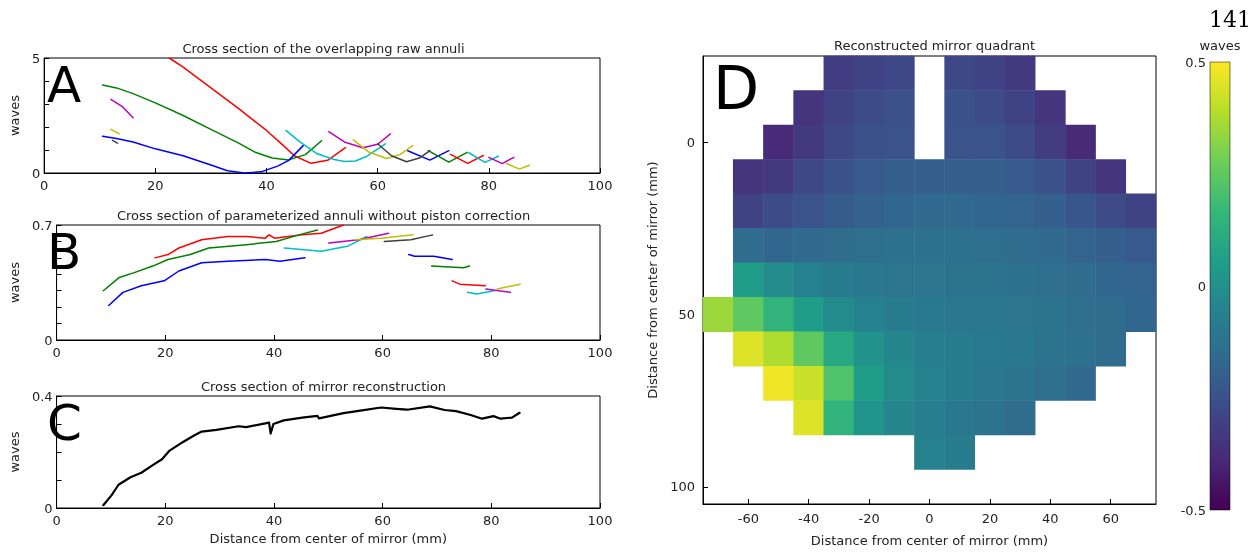  Describe the element at coordinates (1230, 19) in the screenshot. I see `text: 141` at that location.